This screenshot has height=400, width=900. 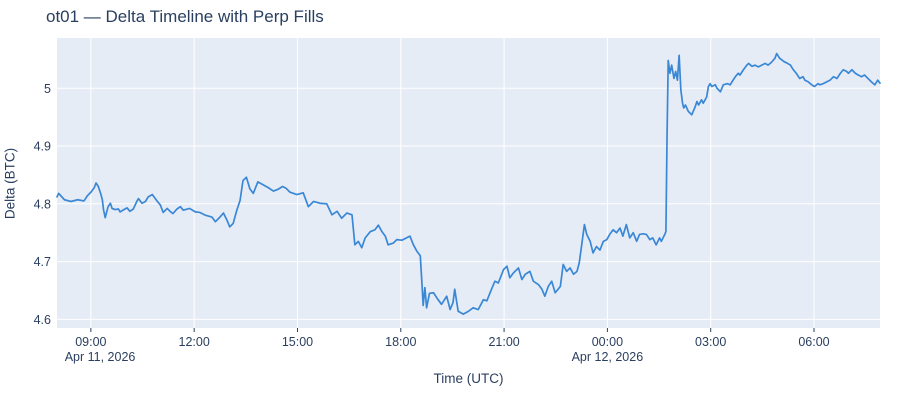 I want to click on y-tick-label: 4.8, so click(x=42, y=204).